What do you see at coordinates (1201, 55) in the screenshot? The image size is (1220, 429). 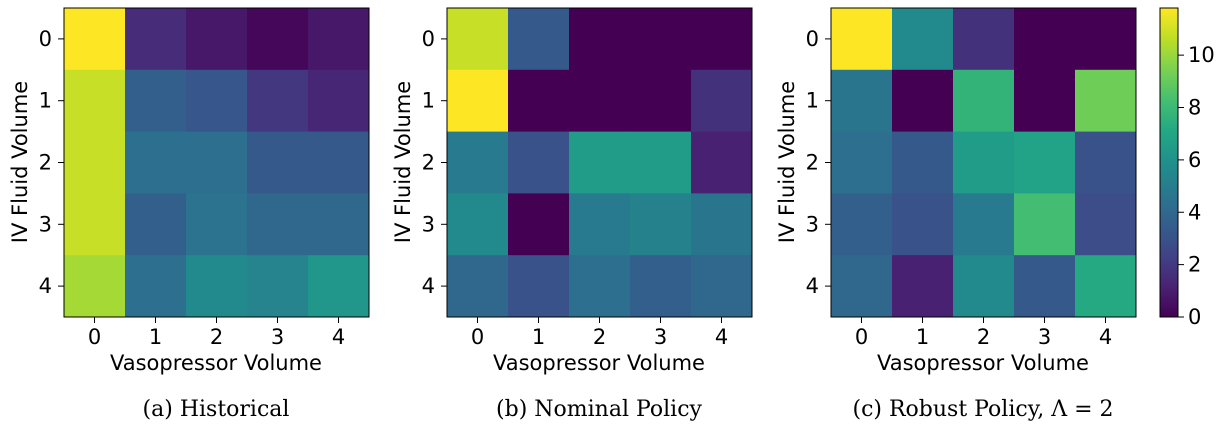 I see `colorbar-tick-label: 10` at bounding box center [1201, 55].